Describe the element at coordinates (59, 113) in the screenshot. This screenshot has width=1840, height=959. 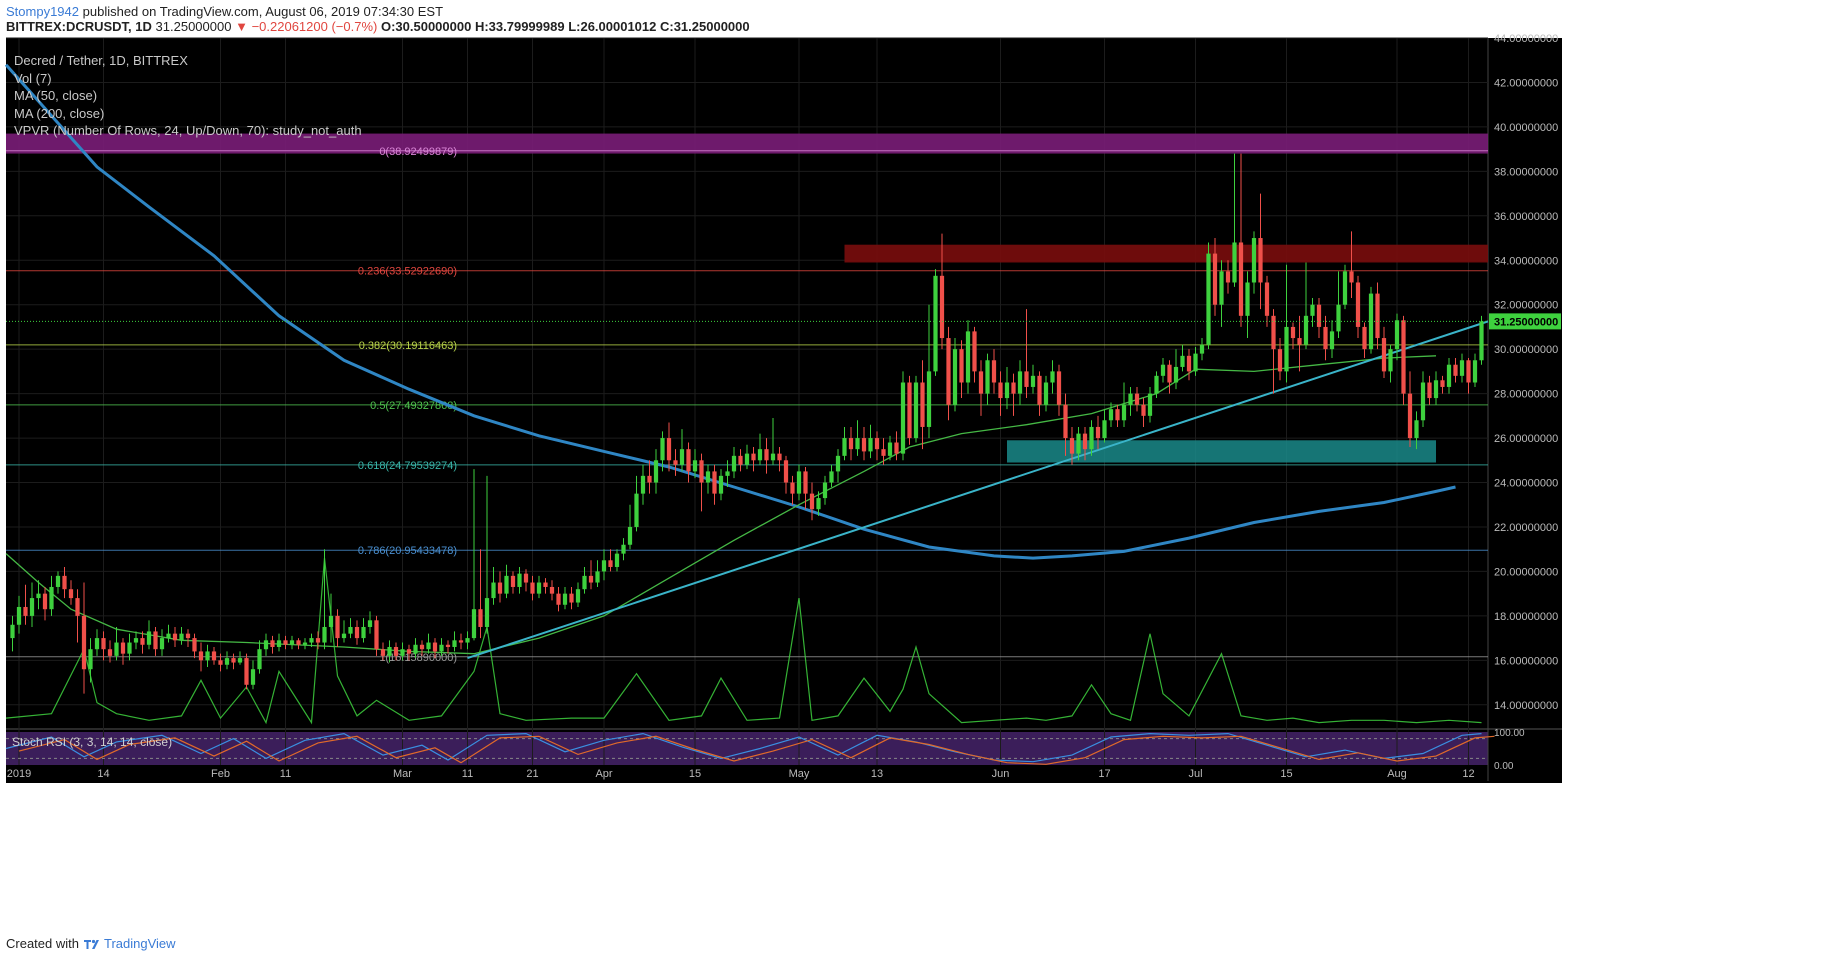
I see `legend-item-ma200: MA (200, close)` at that location.